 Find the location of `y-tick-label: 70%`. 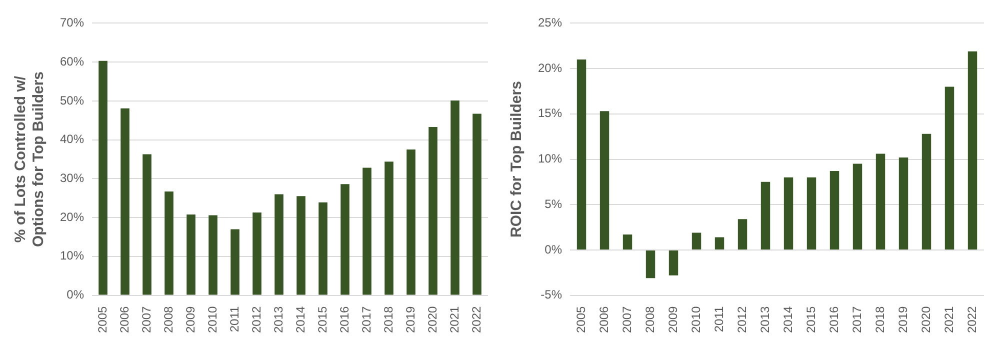

y-tick-label: 70% is located at coordinates (72, 23).